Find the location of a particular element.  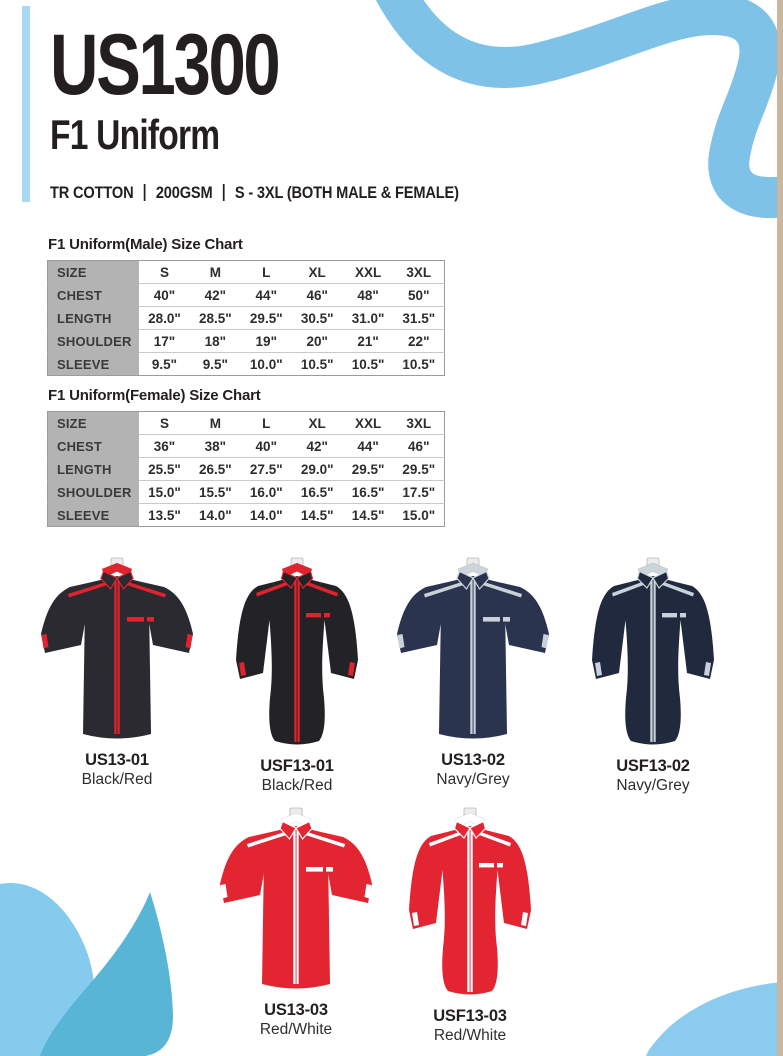

spec-fabric: TR COTTON is located at coordinates (92, 192).